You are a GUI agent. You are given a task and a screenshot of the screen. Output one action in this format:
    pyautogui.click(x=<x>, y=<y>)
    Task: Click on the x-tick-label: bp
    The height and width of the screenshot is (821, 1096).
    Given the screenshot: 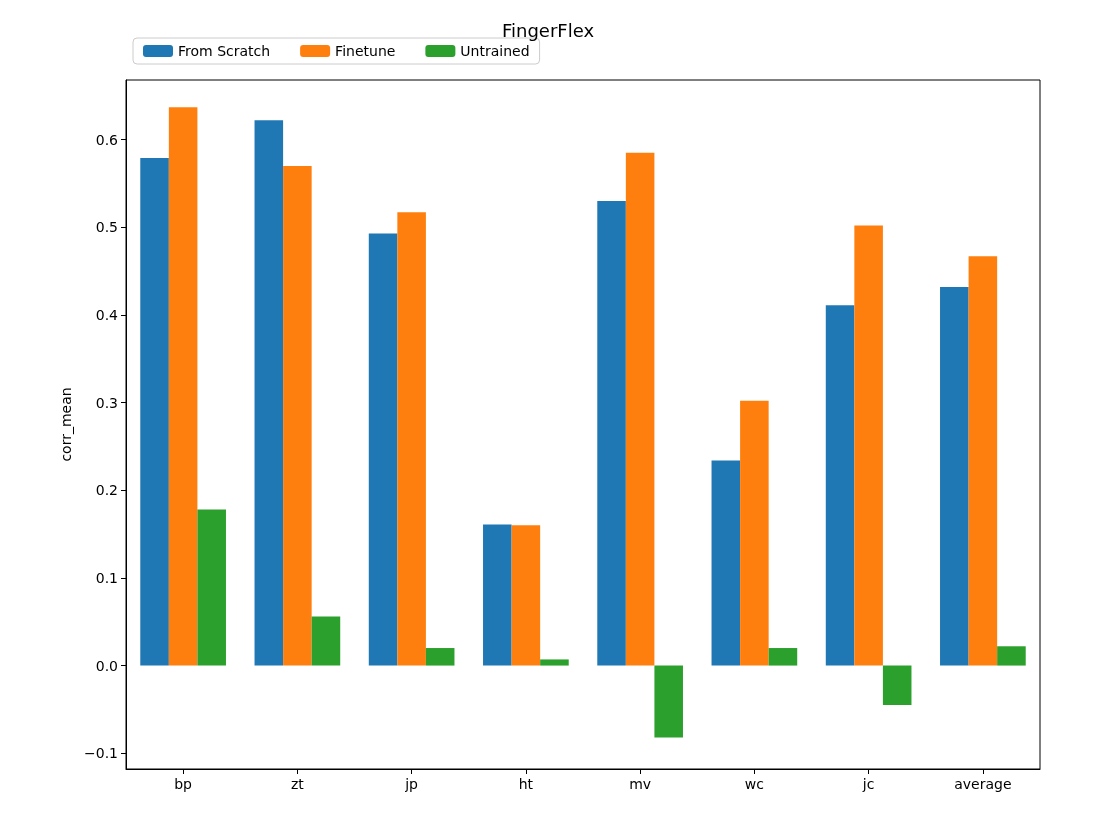 What is the action you would take?
    pyautogui.click(x=183, y=784)
    